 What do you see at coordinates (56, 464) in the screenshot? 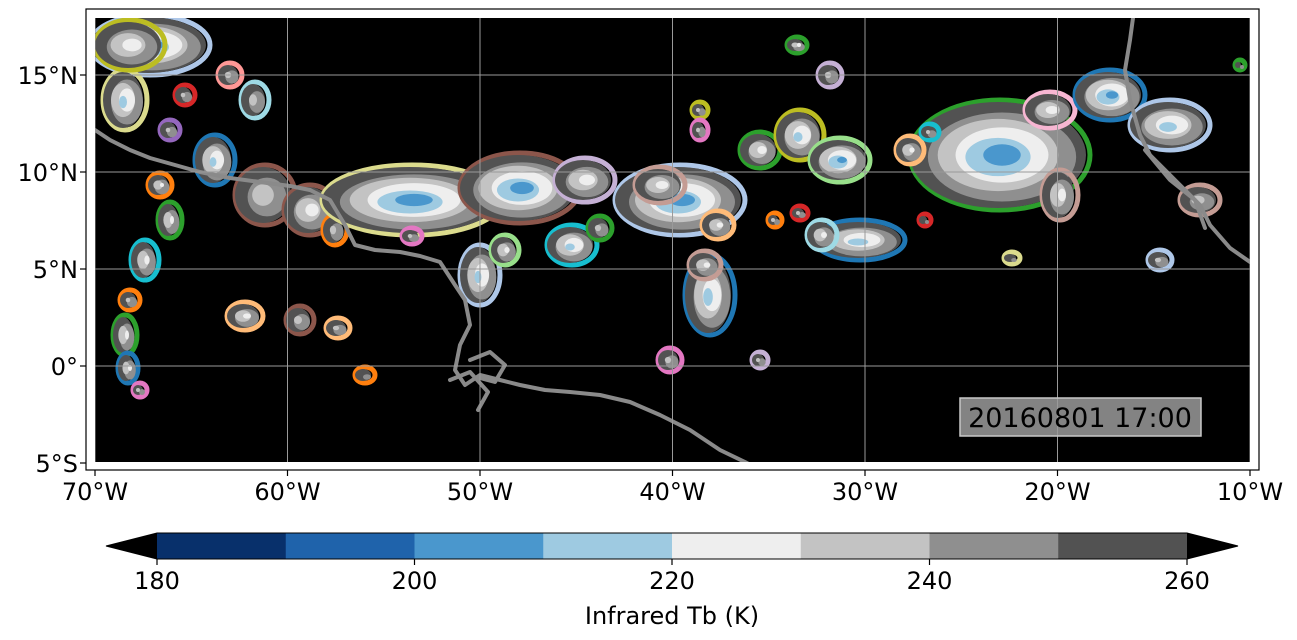
I see `lat-tick-label: 5°S` at bounding box center [56, 464].